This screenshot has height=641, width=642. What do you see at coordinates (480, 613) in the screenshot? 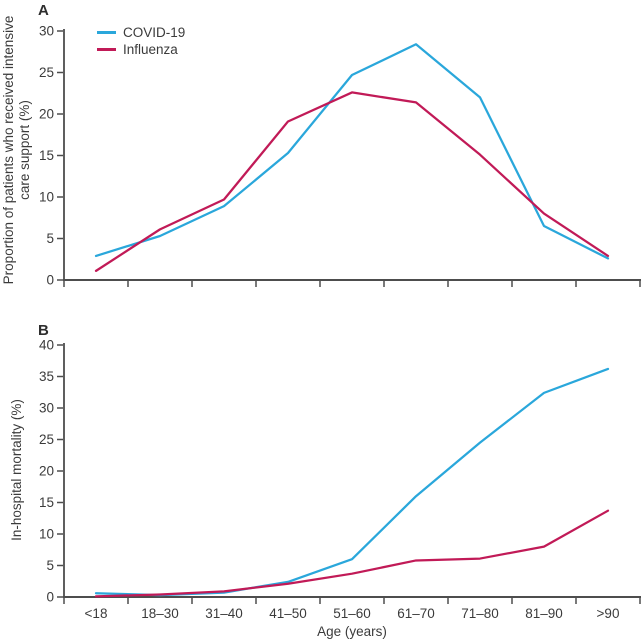
I see `x-tick-label: 71–80` at bounding box center [480, 613].